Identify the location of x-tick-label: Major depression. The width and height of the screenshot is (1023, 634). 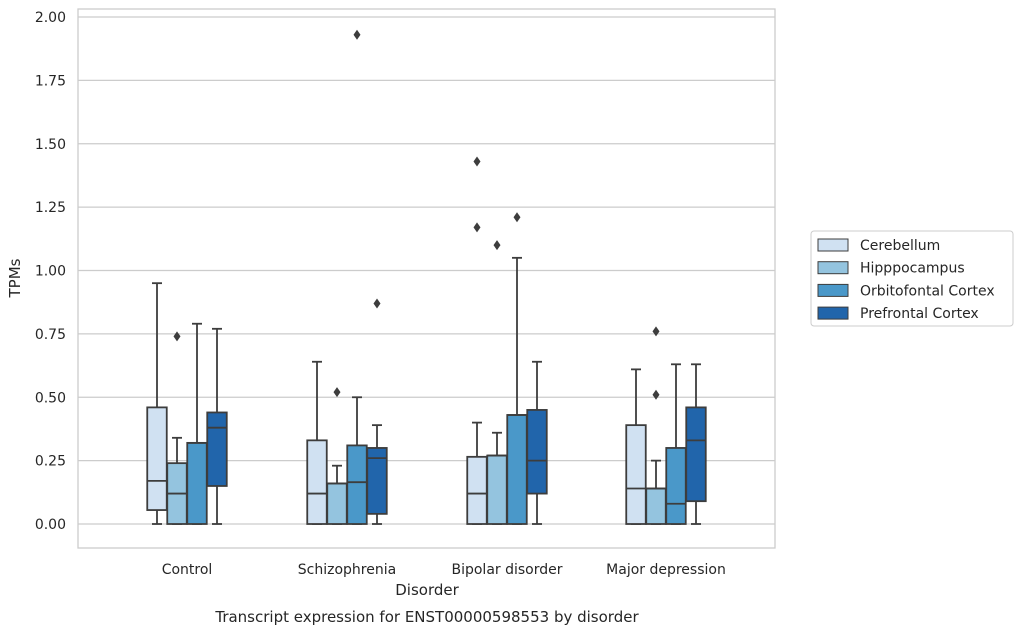
(666, 570).